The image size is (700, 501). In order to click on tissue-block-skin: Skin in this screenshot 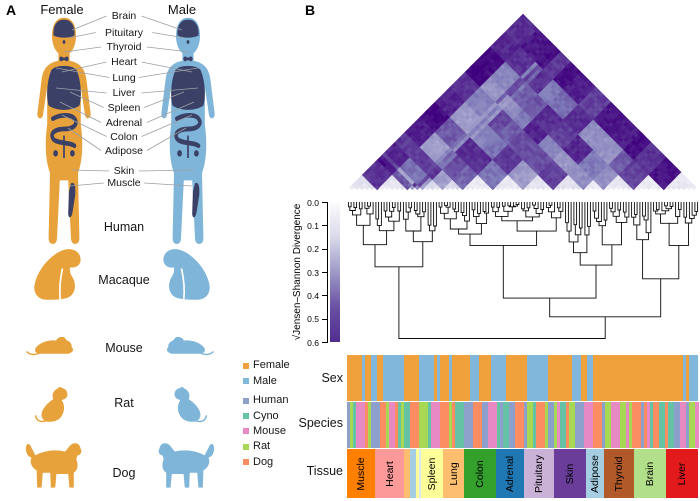, I will do `click(570, 473)`.